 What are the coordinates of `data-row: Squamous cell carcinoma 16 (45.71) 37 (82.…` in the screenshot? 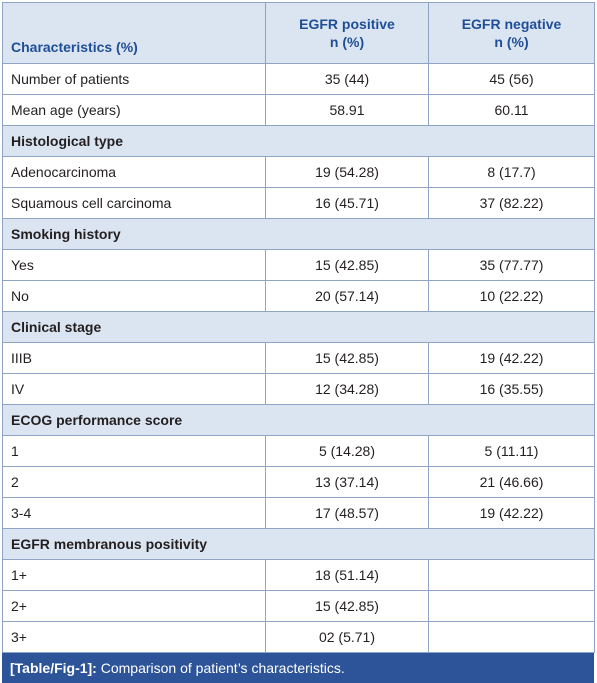 It's located at (298, 203).